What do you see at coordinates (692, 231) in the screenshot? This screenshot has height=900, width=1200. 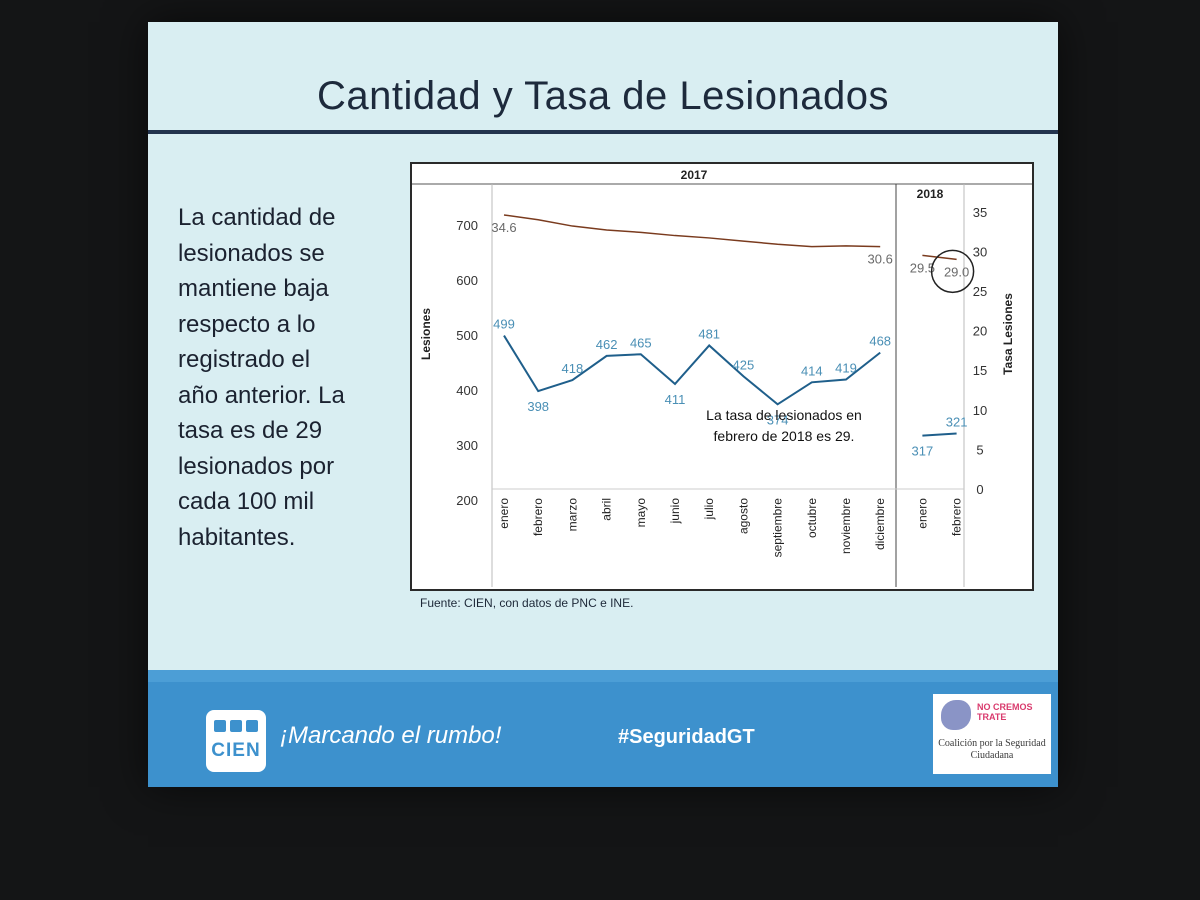 I see `series-line-tasa-2017` at bounding box center [692, 231].